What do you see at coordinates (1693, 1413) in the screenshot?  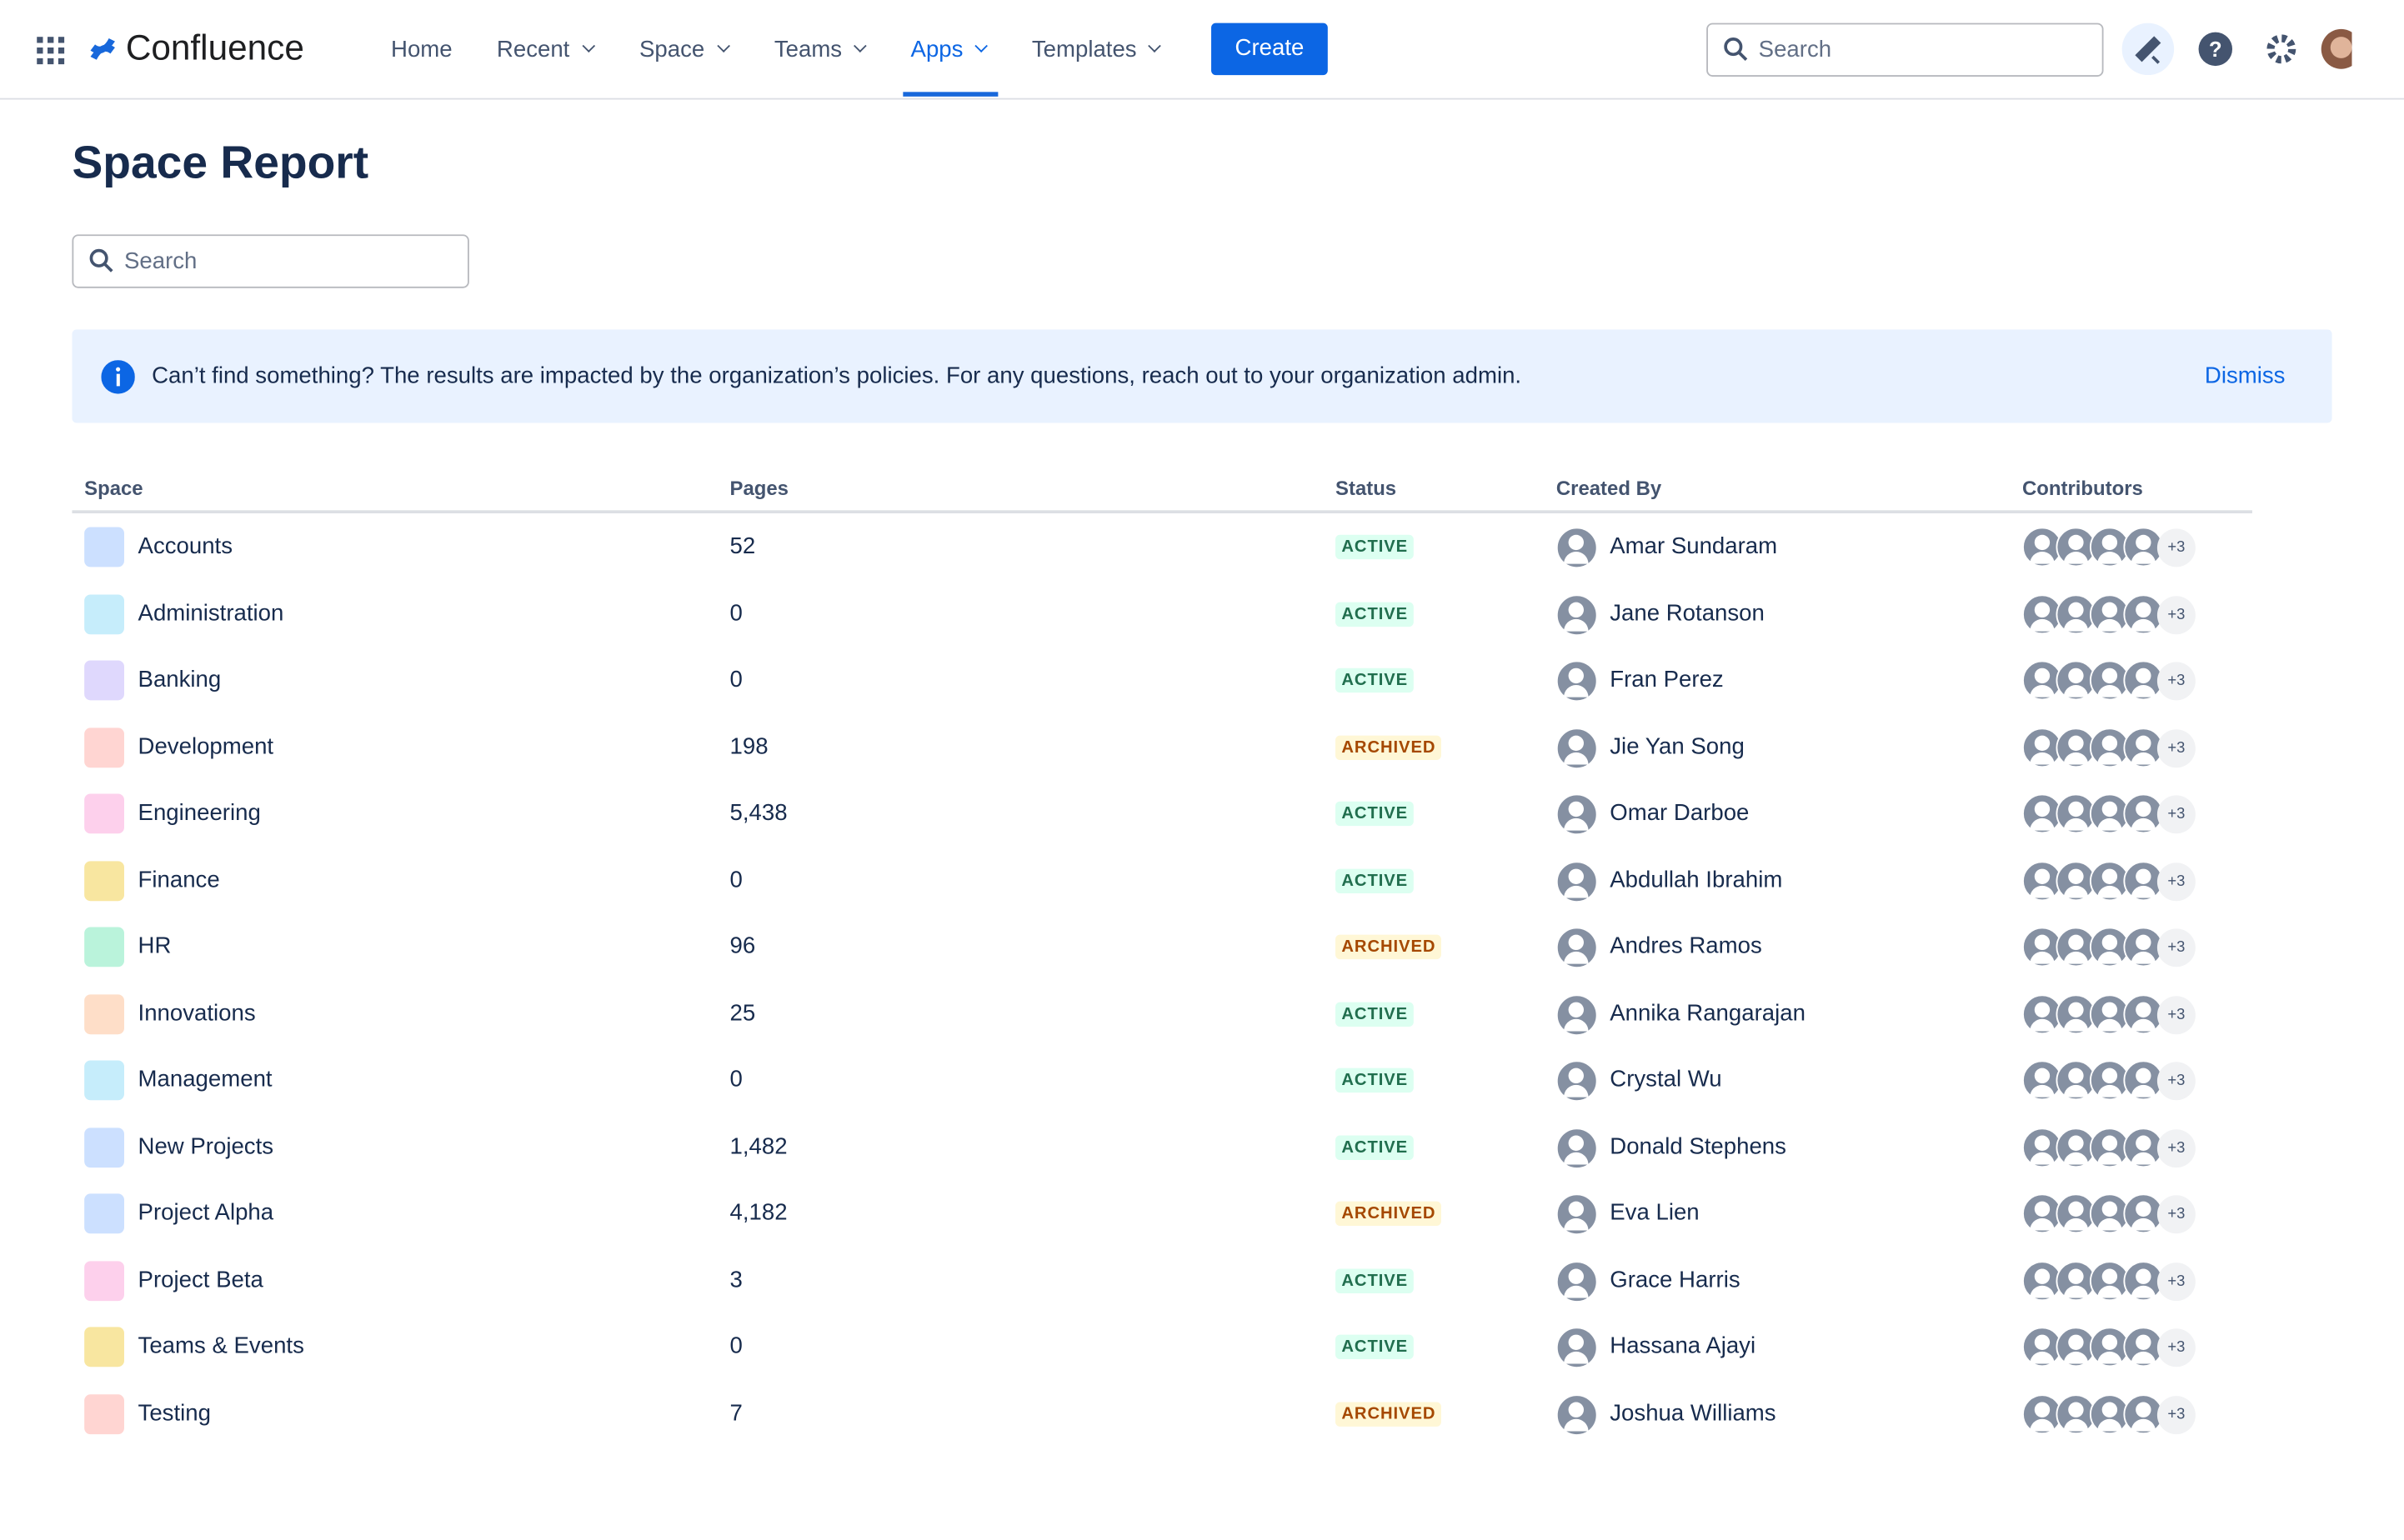 I see `creator-name: Joshua Williams` at bounding box center [1693, 1413].